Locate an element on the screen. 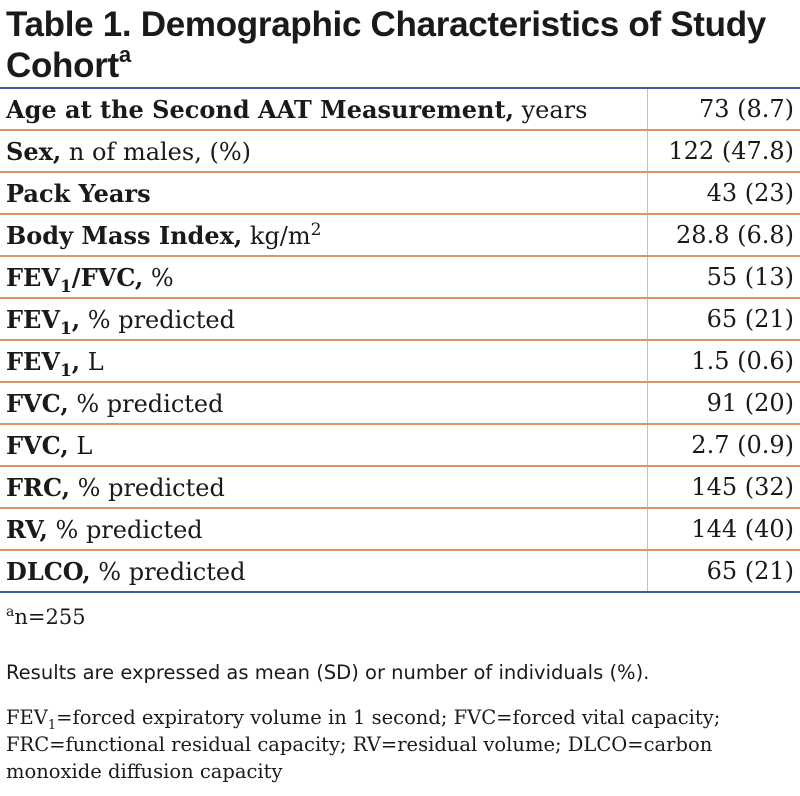 The image size is (800, 796). table-row: Pack Years 43 (23) is located at coordinates (400, 193).